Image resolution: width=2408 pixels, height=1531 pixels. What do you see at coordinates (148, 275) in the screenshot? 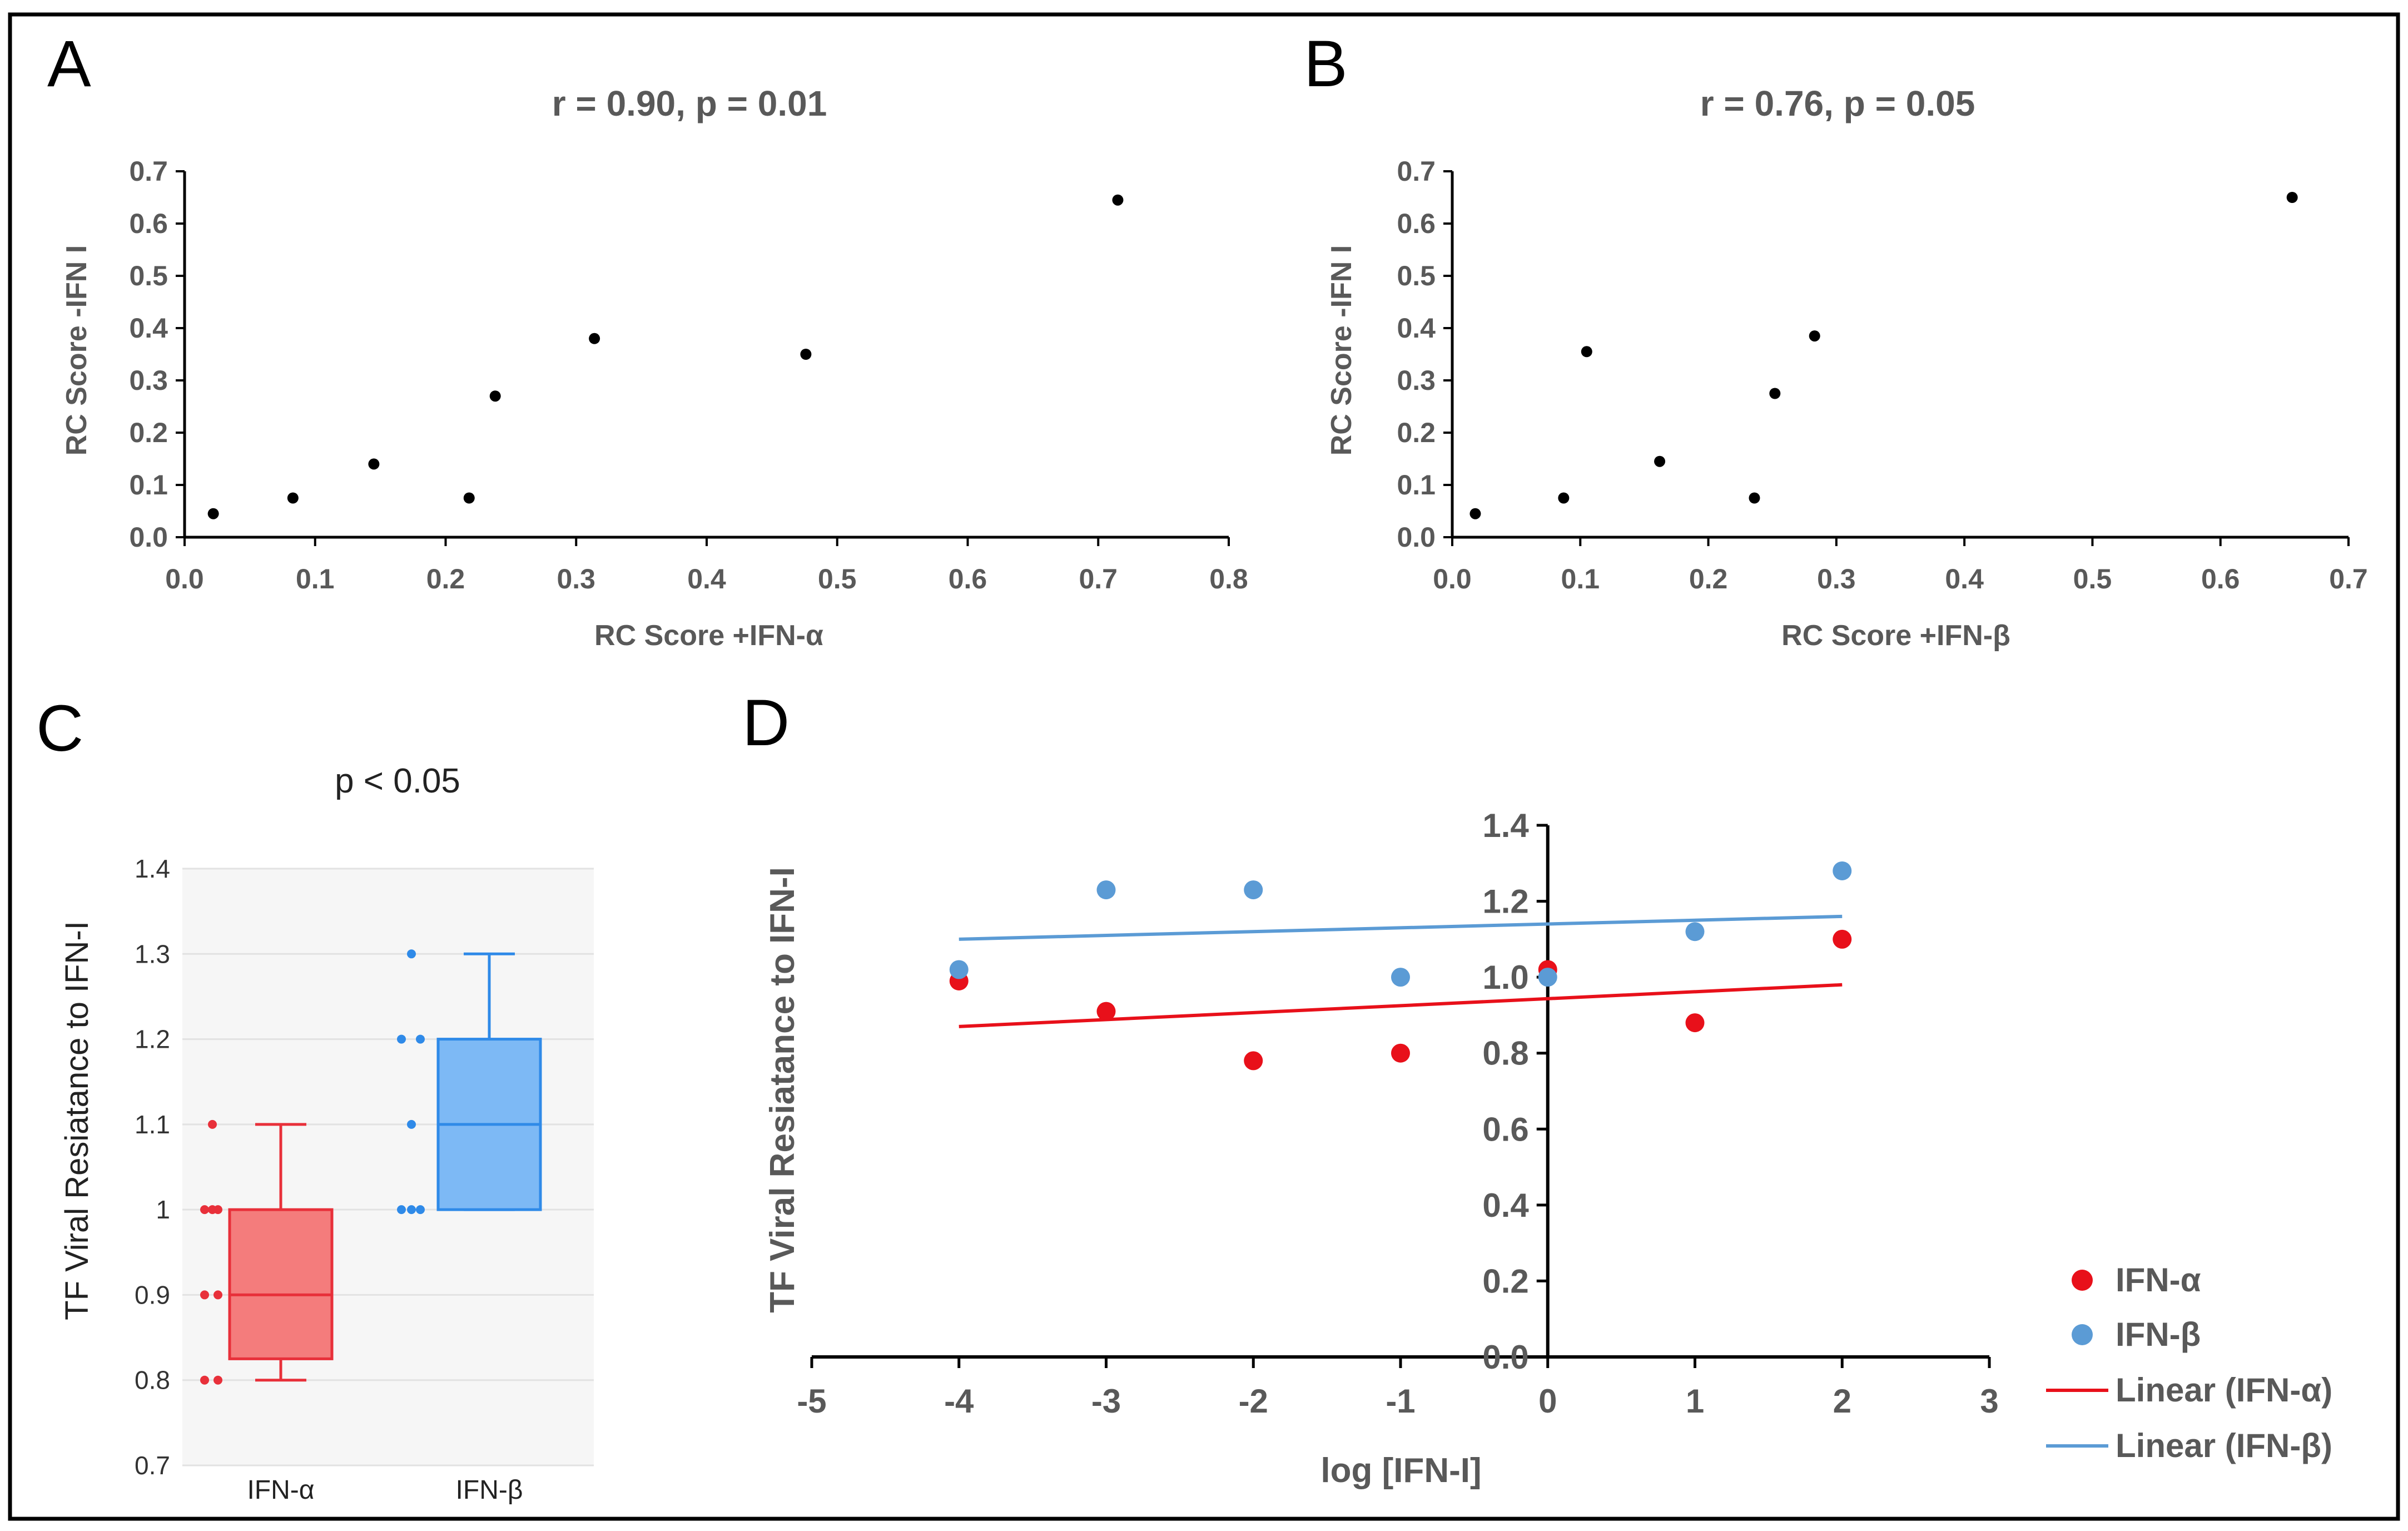
I see `panel-a-y-tick-label: 0.5` at bounding box center [148, 275].